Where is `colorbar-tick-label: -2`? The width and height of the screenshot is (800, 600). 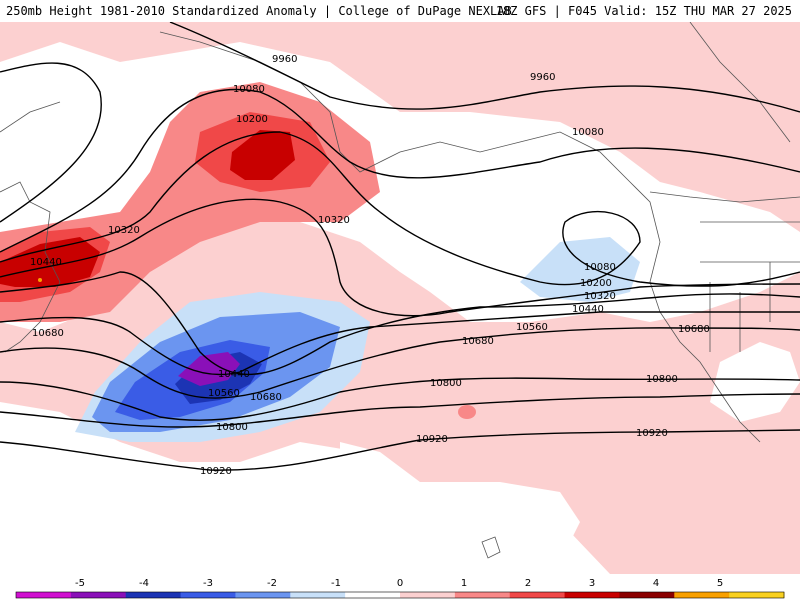 colorbar-tick-label: -2 is located at coordinates (272, 583).